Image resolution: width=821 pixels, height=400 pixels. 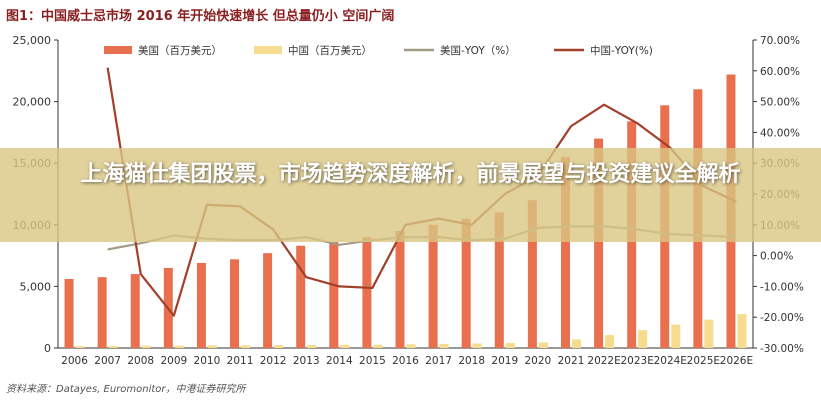 I want to click on y-tick-label-left: 0, so click(x=47, y=348).